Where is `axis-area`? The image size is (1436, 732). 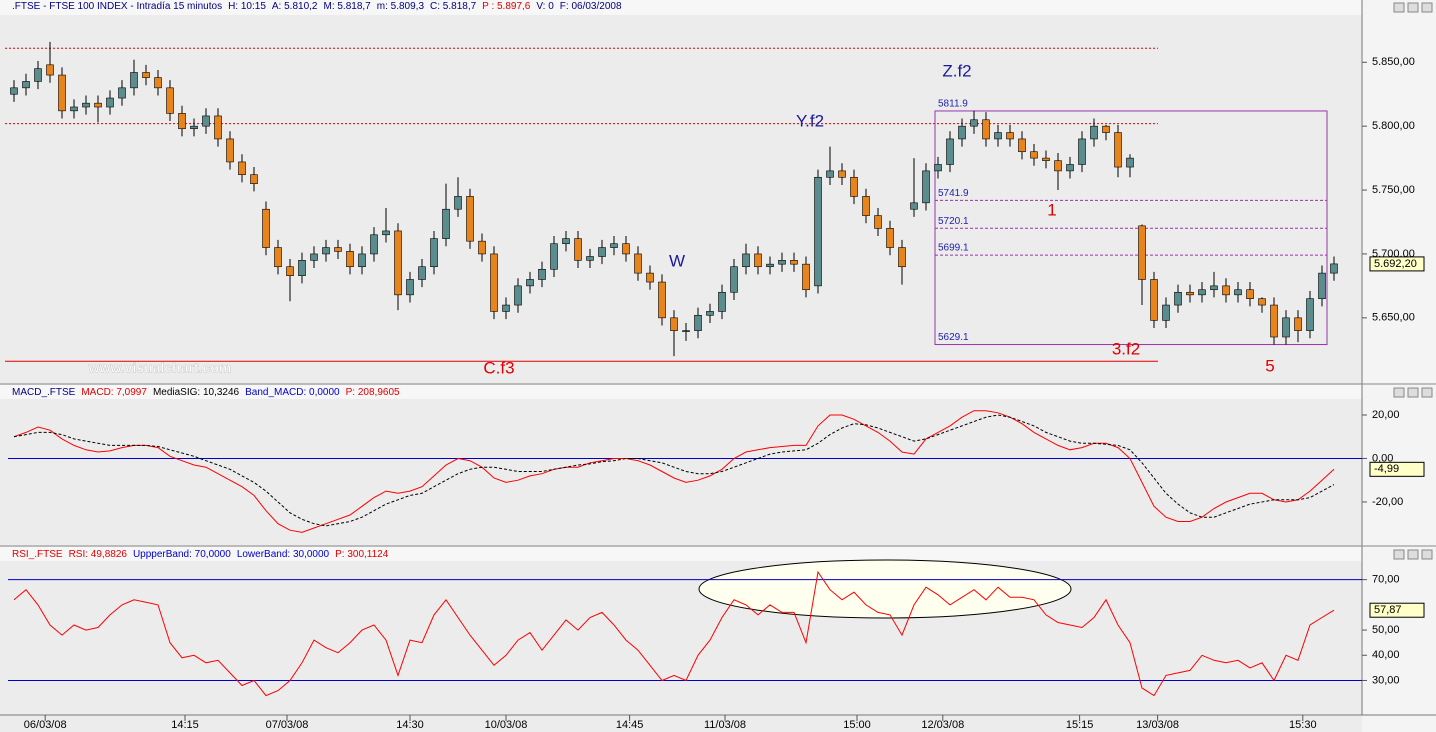 axis-area is located at coordinates (1399, 366).